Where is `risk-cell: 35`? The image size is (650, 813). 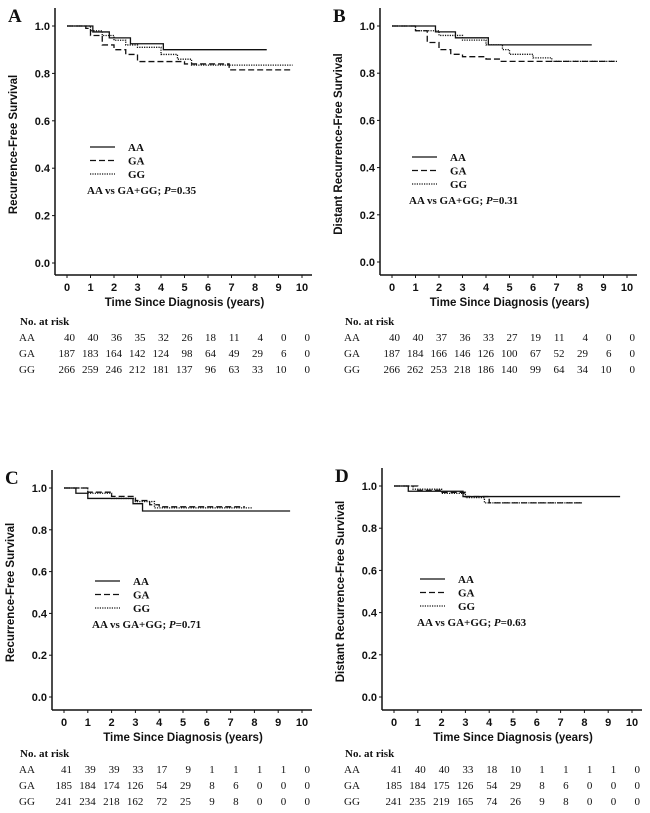 risk-cell: 35 is located at coordinates (141, 338).